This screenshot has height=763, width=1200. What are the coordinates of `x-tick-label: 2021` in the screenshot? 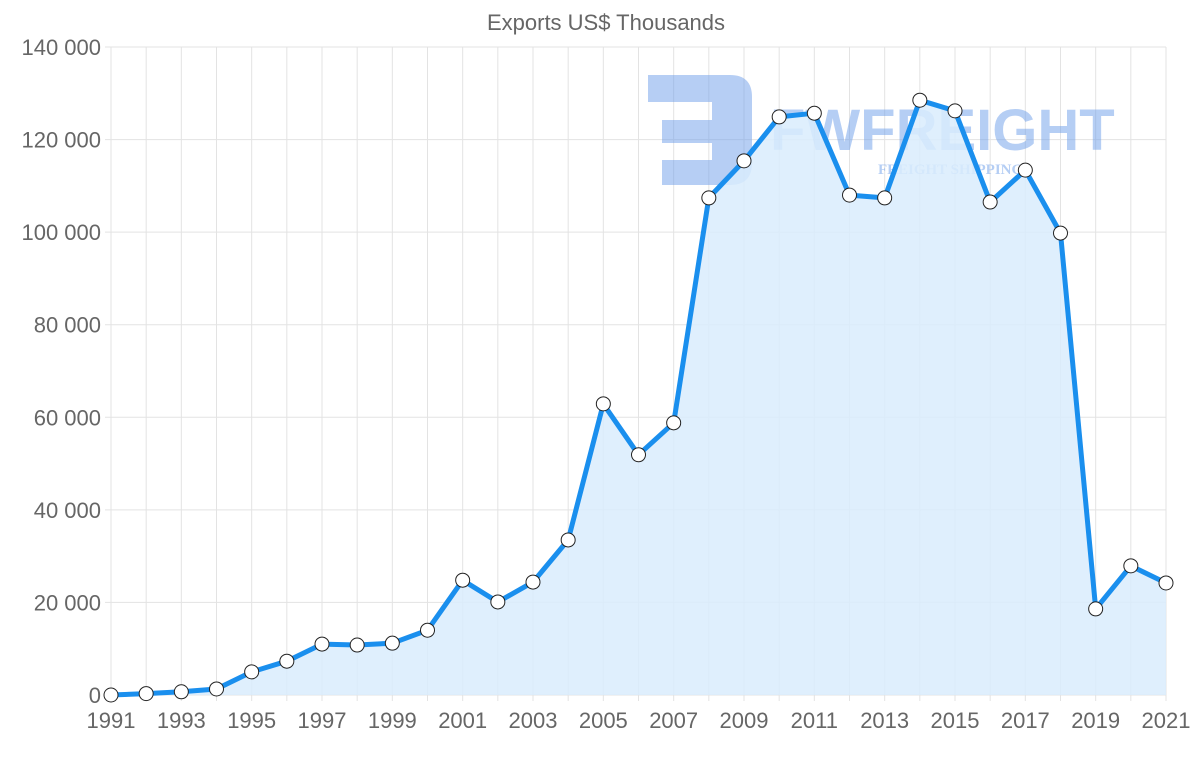 It's located at (1166, 720).